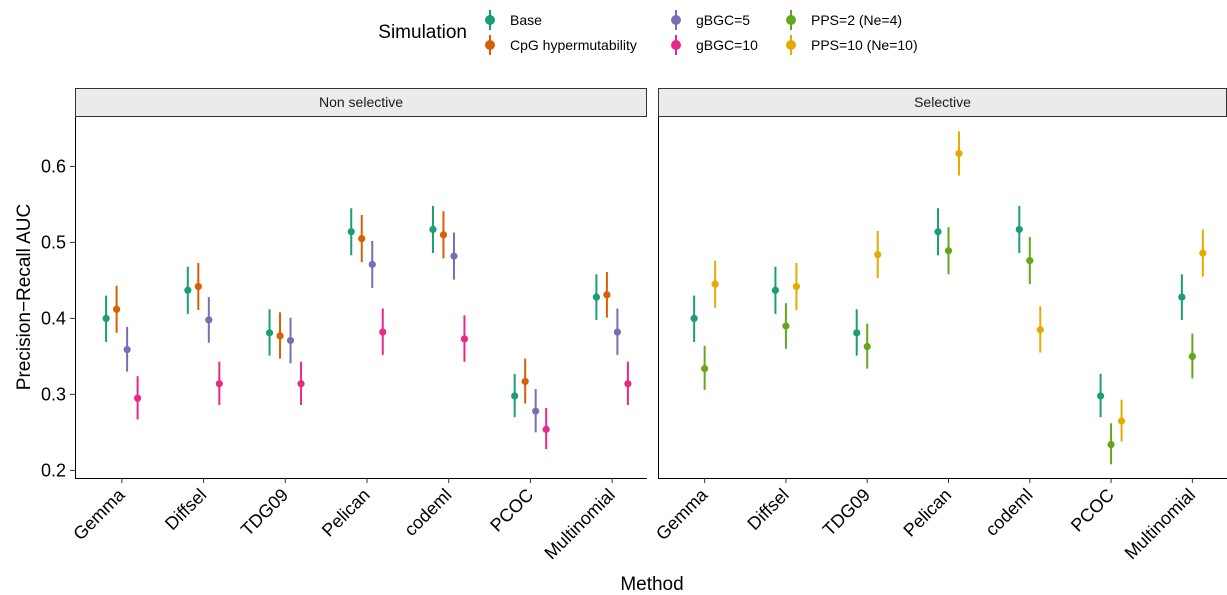  I want to click on legend-item-pps-10-ne-10: PPS=10 (Ne=10), so click(852, 45).